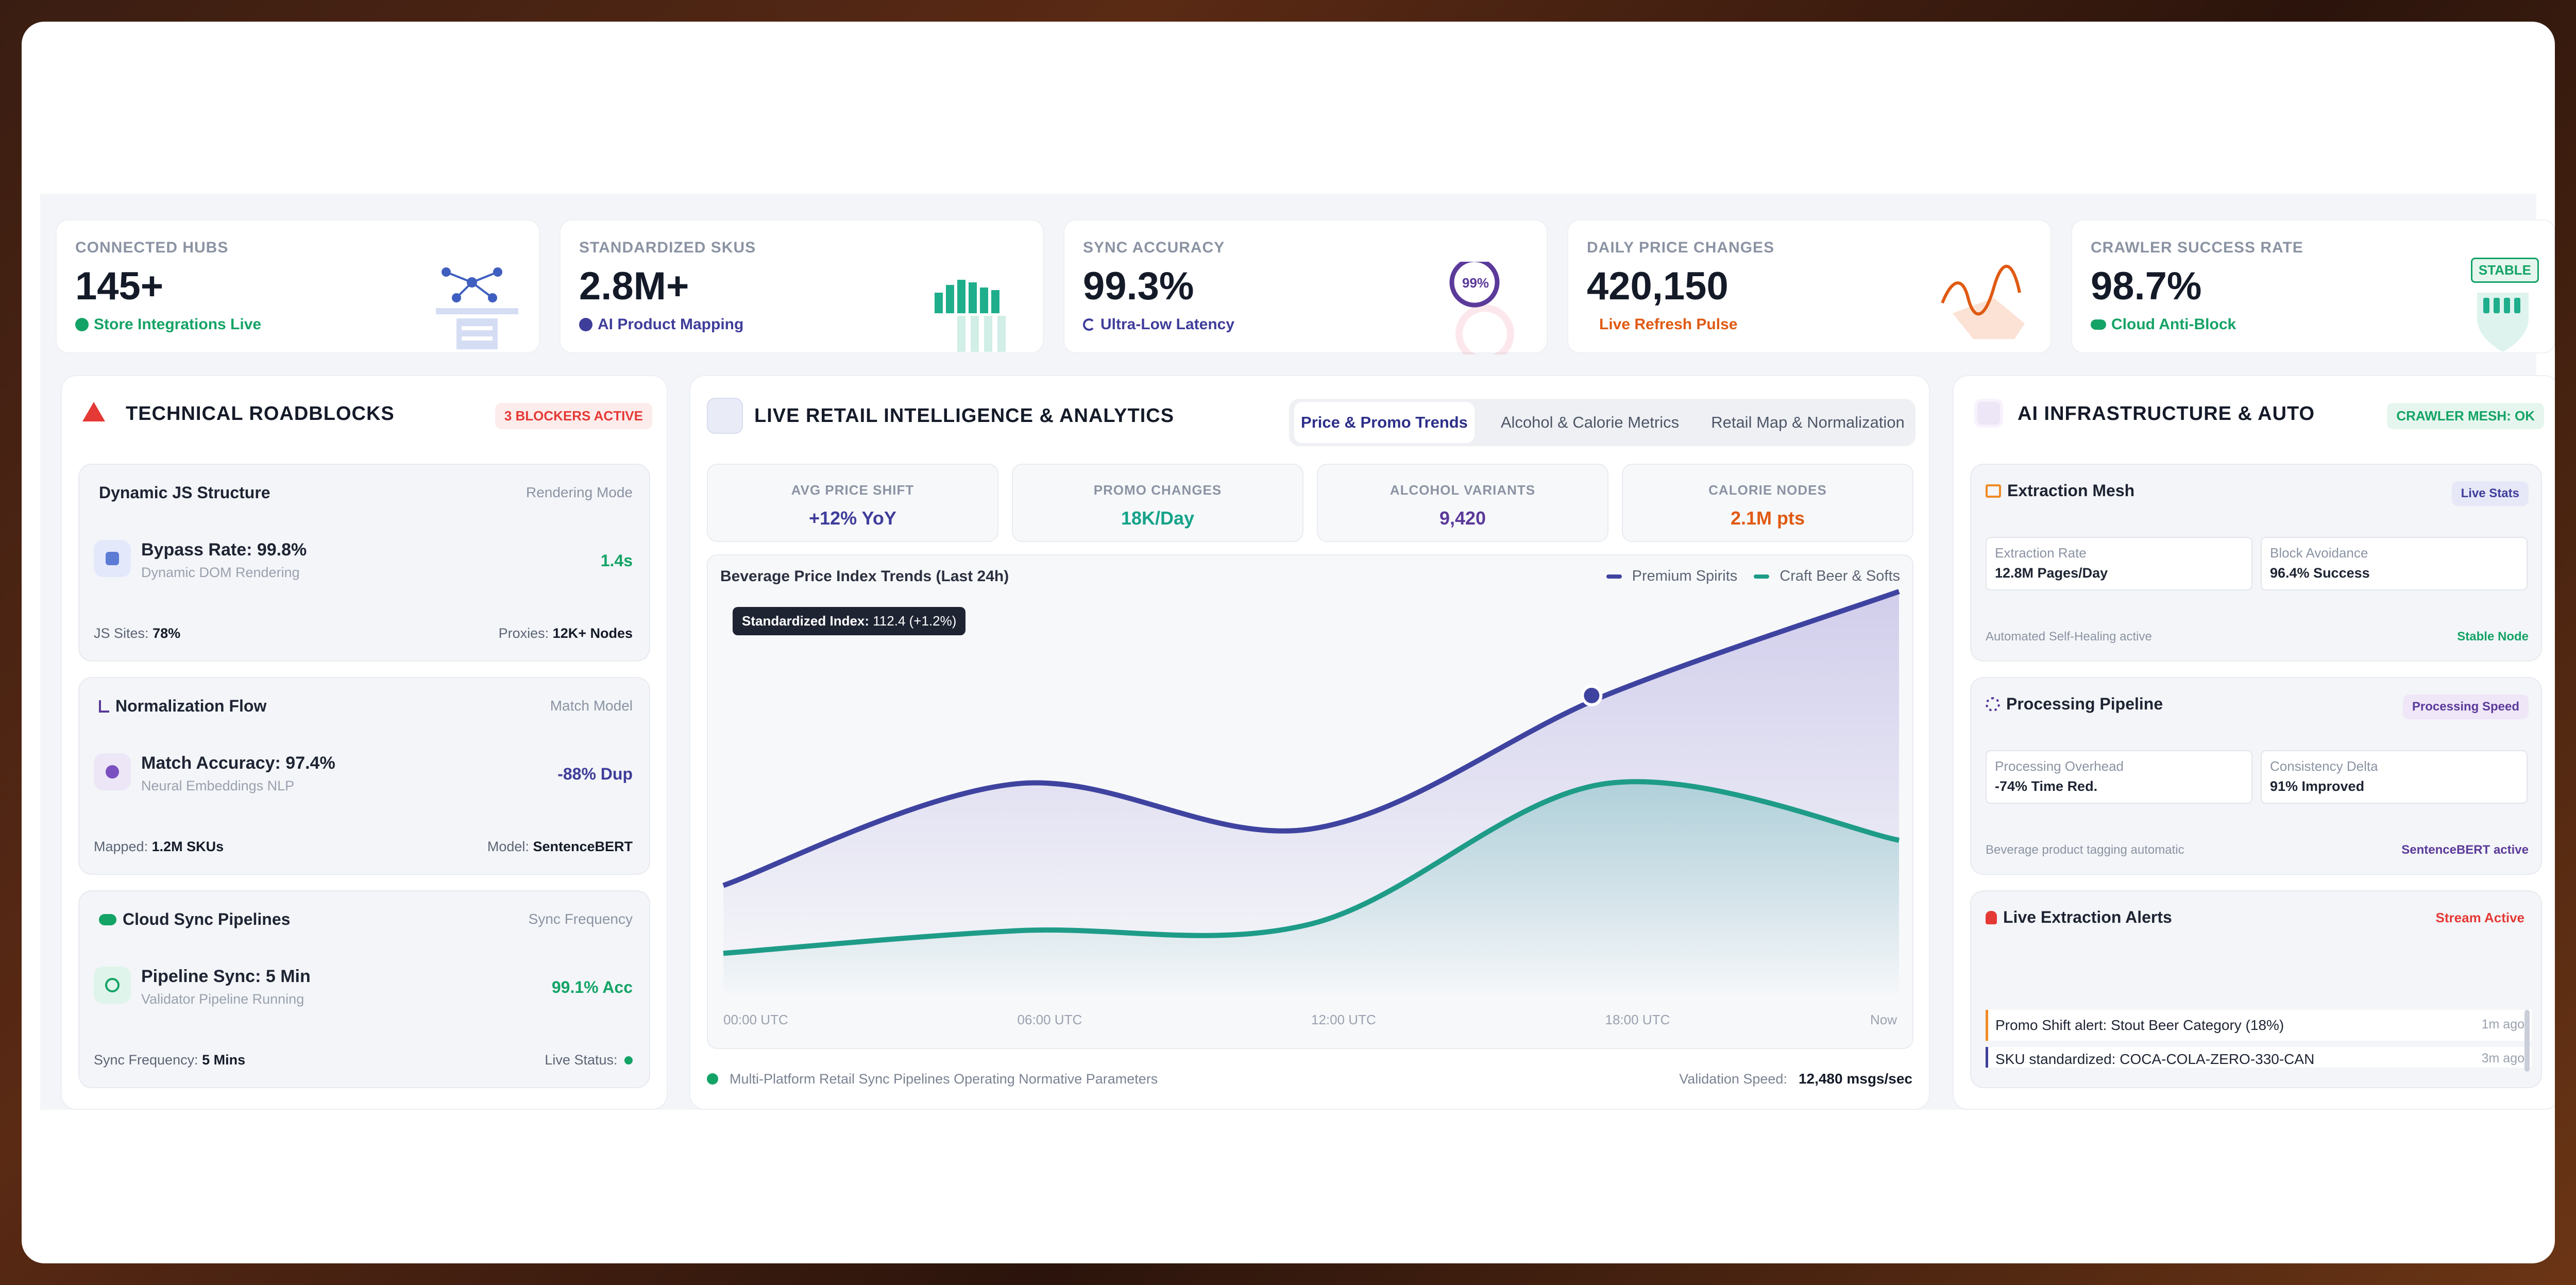  Describe the element at coordinates (1050, 1019) in the screenshot. I see `x-tick-label: 06:00 UTC` at that location.